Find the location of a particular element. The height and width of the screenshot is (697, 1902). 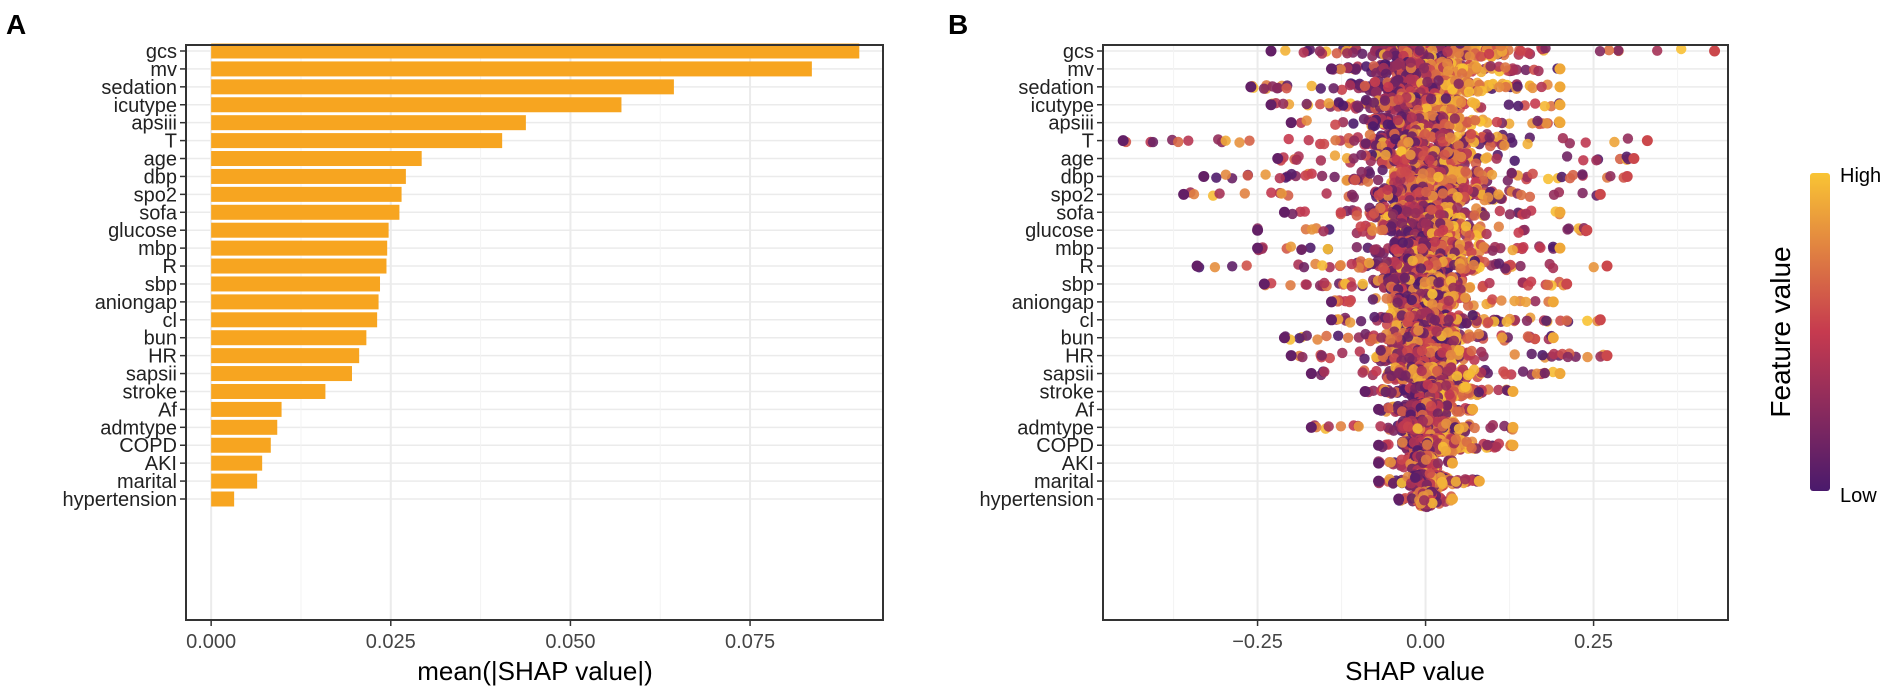

bar-HR is located at coordinates (285, 356).